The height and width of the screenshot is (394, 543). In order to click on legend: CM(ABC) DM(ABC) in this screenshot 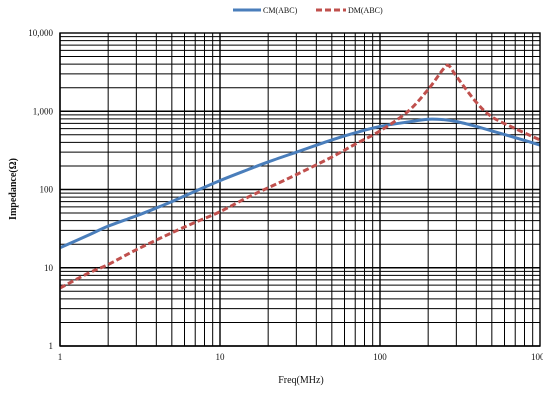, I will do `click(308, 10)`.